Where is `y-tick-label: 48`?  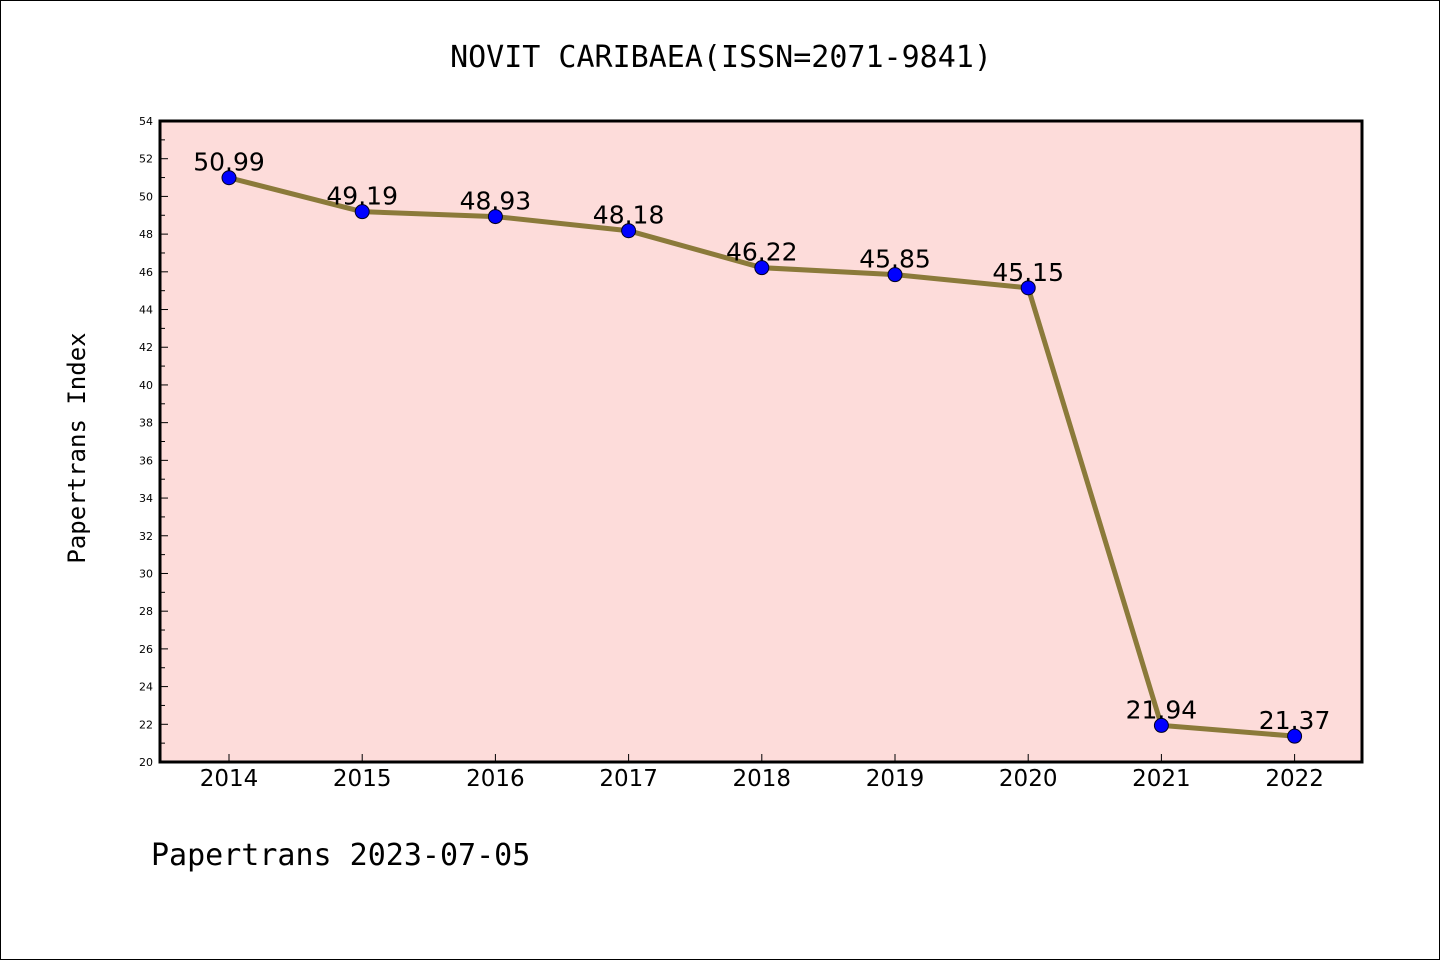 y-tick-label: 48 is located at coordinates (146, 234).